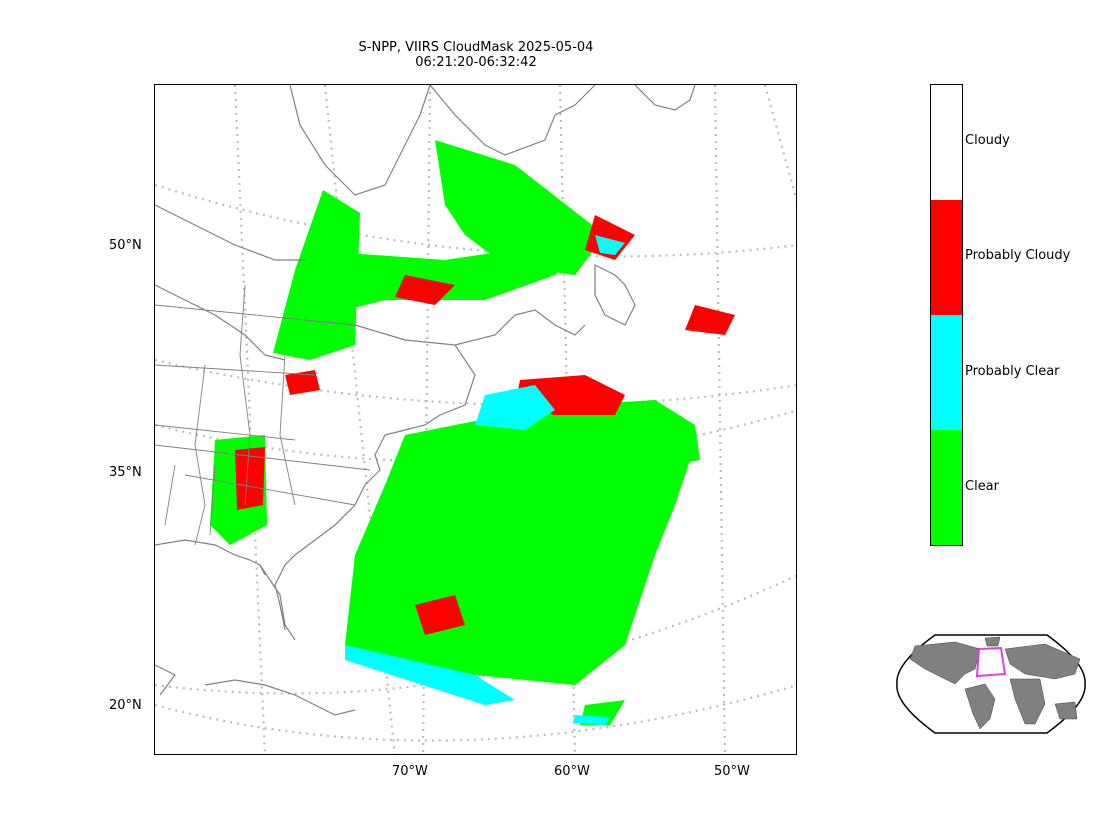 The height and width of the screenshot is (840, 1120). What do you see at coordinates (572, 771) in the screenshot?
I see `lon-label-60w: 60°W` at bounding box center [572, 771].